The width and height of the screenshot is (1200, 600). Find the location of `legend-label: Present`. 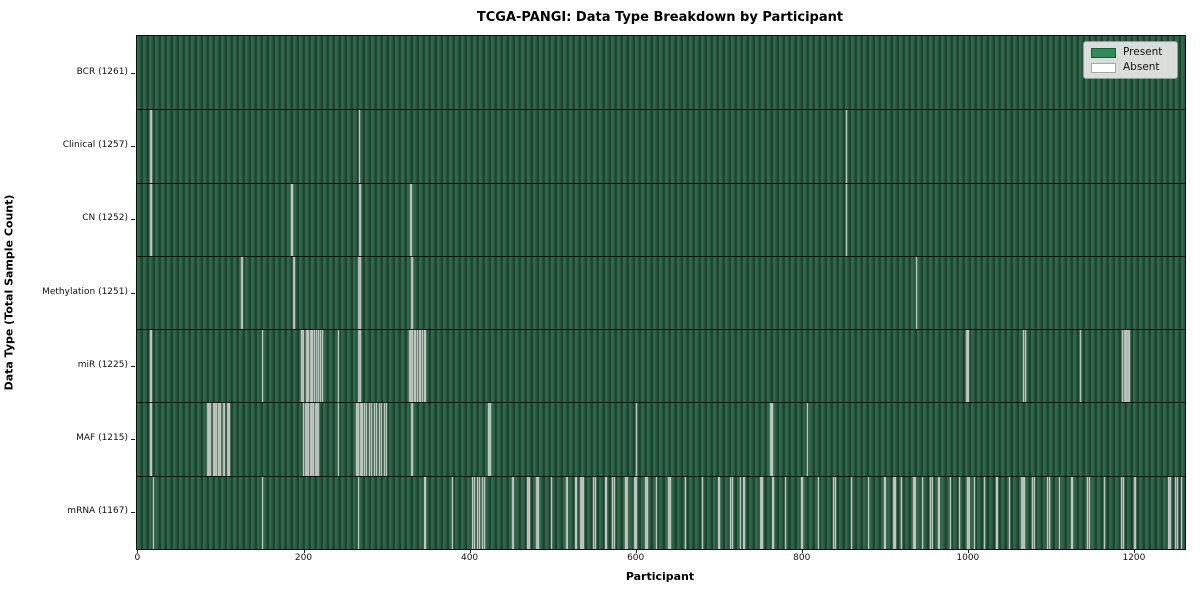

legend-label: Present is located at coordinates (1143, 52).